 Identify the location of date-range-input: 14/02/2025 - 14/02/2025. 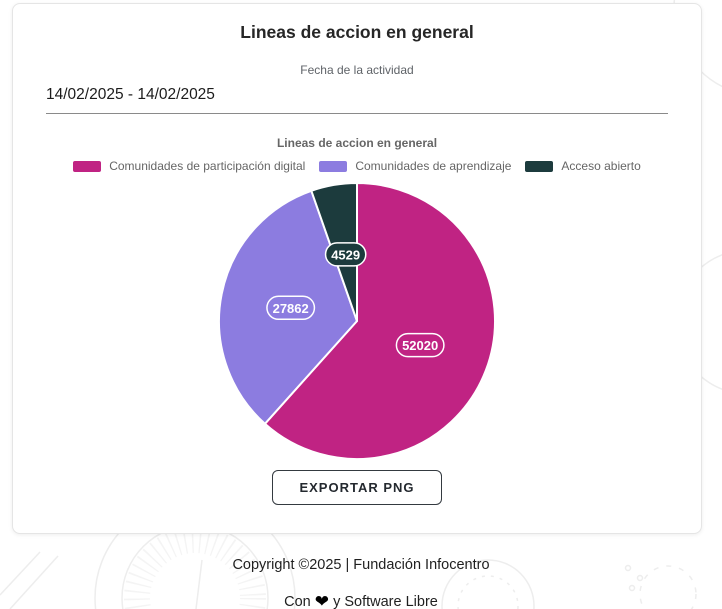
(130, 94).